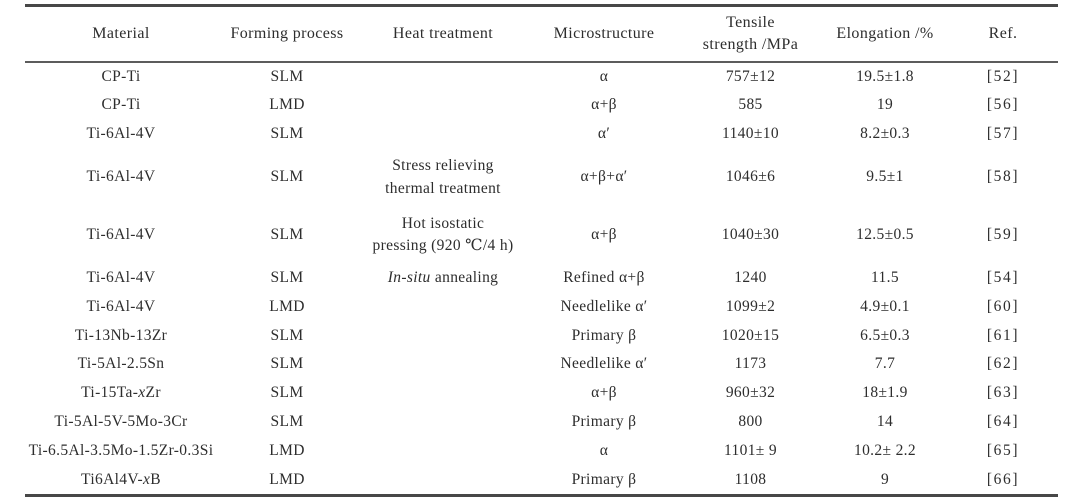  I want to click on cell-tensile-strength: 1173, so click(750, 364).